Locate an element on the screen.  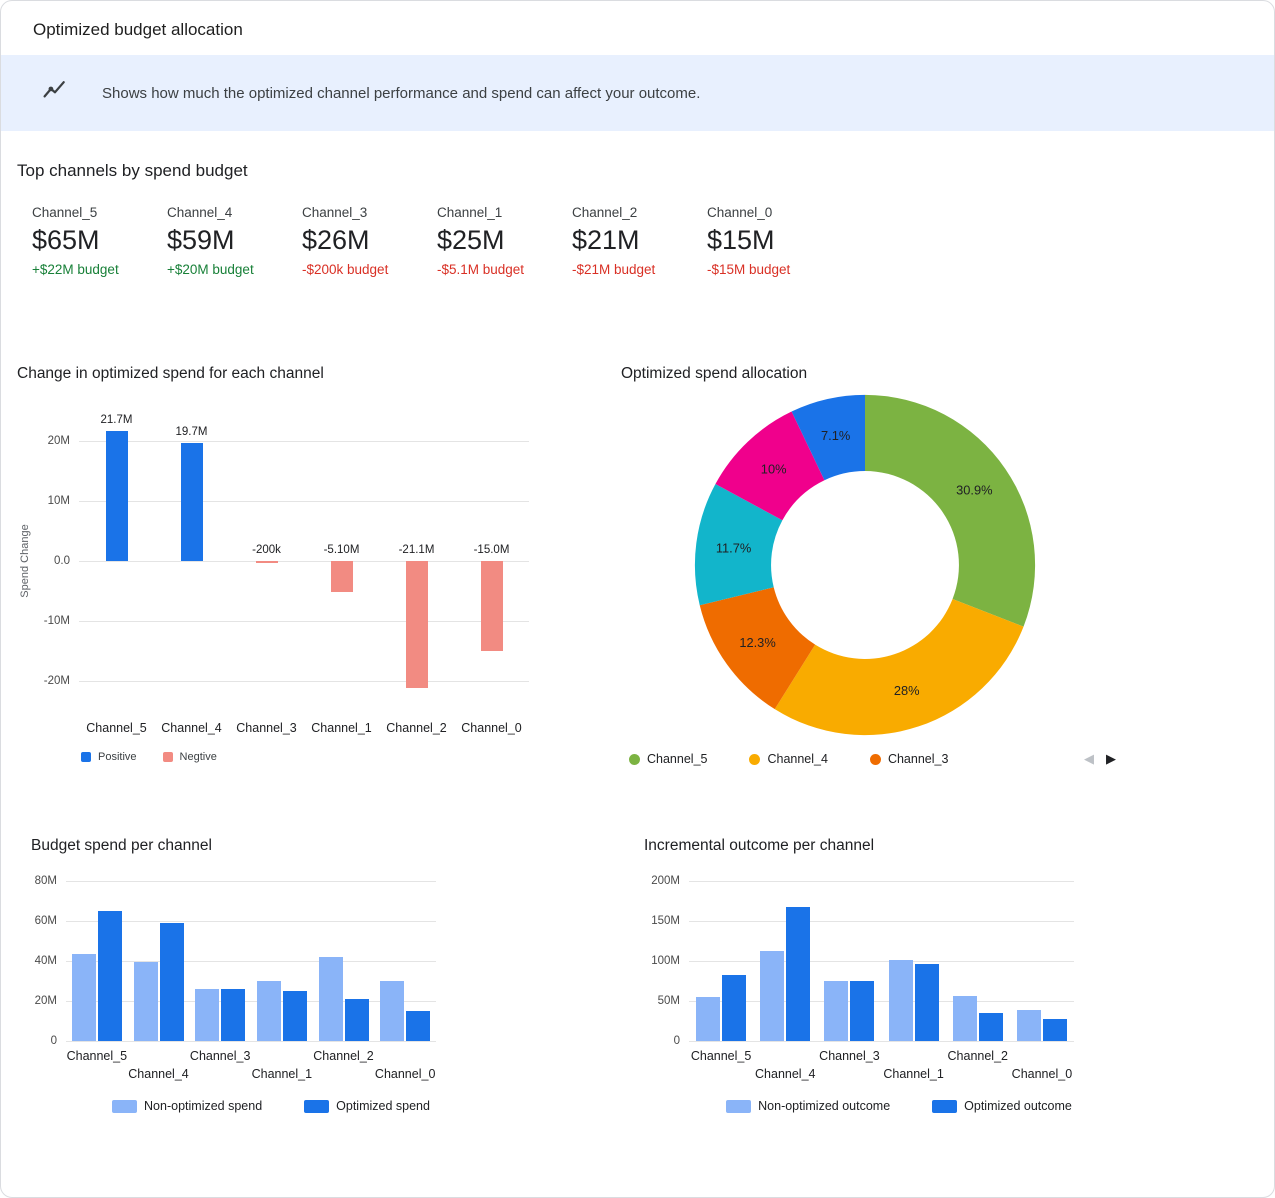
legend-label: Positive is located at coordinates (117, 757).